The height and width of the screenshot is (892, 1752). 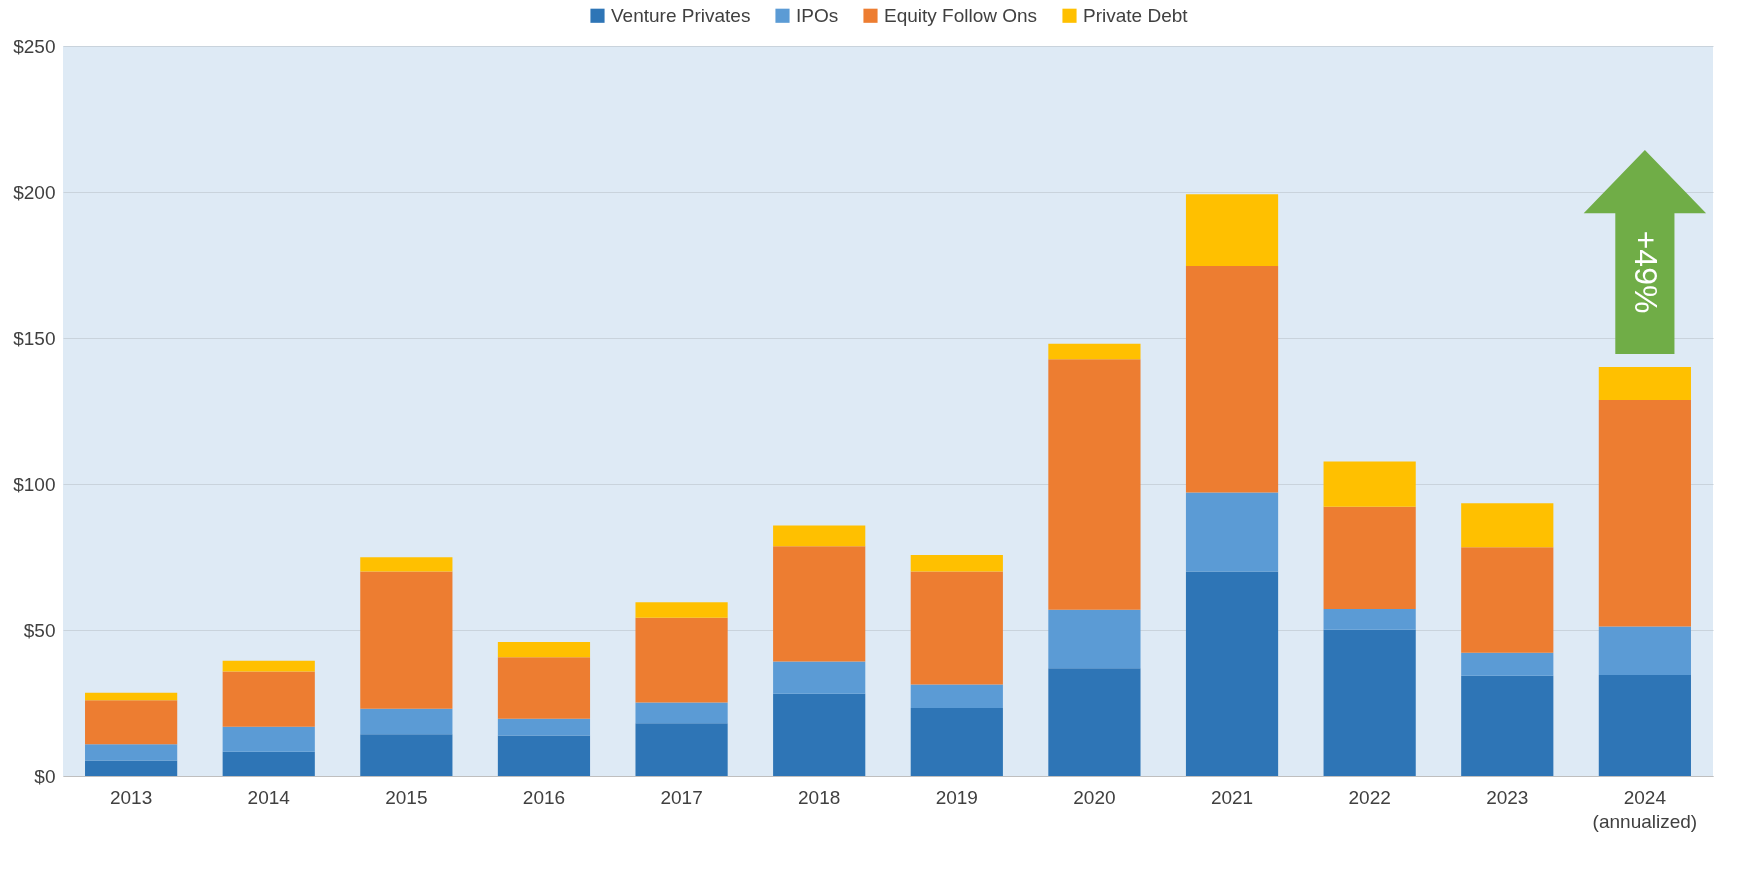 I want to click on annotation: +49%, so click(x=1645, y=272).